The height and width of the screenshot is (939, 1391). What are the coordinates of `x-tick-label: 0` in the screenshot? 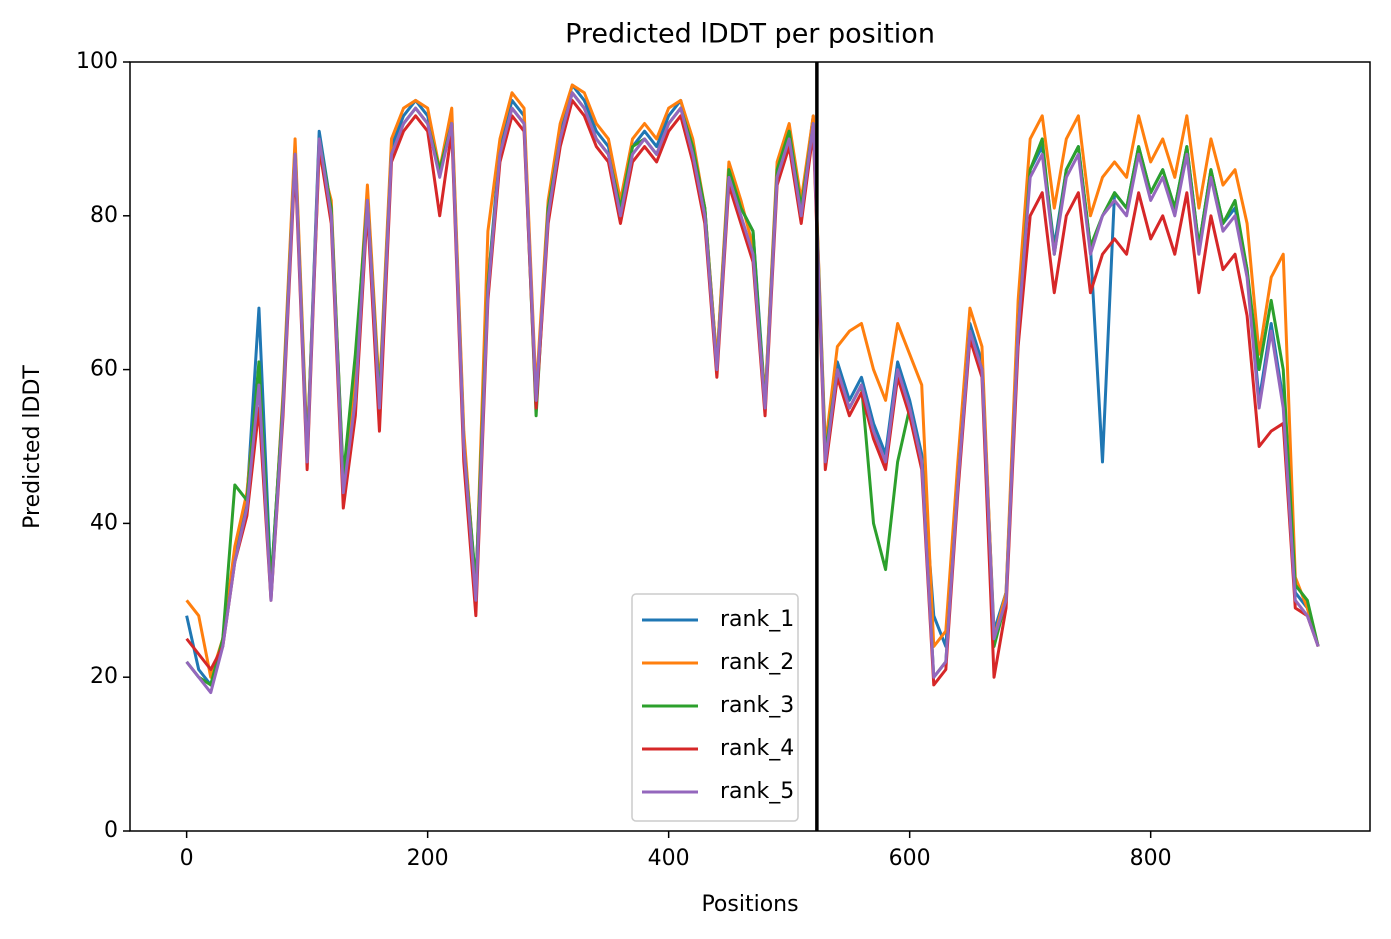 It's located at (187, 858).